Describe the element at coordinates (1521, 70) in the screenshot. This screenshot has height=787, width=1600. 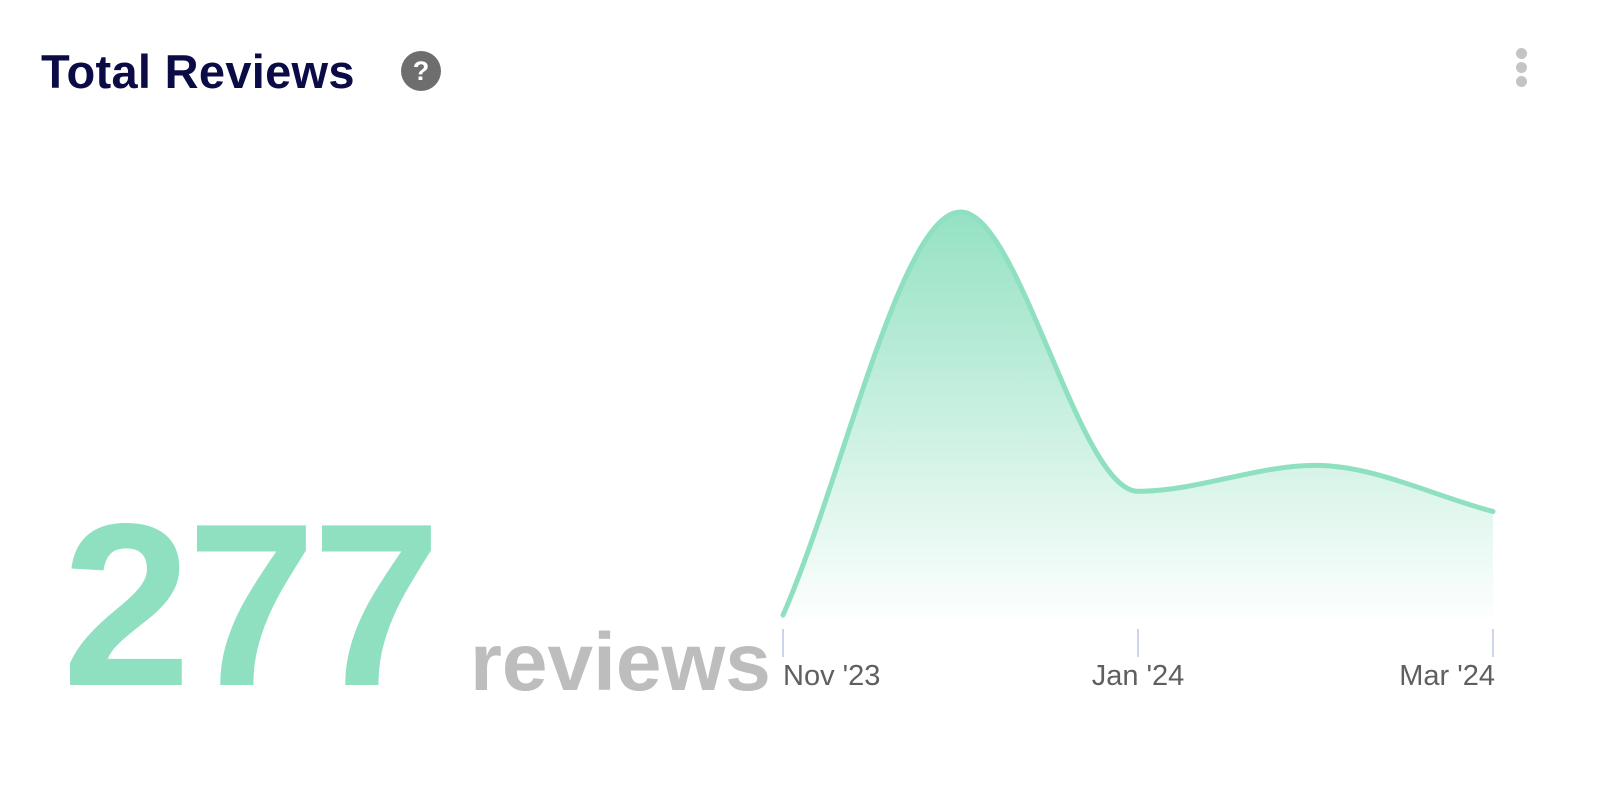
I see `kebab-menu-icon` at that location.